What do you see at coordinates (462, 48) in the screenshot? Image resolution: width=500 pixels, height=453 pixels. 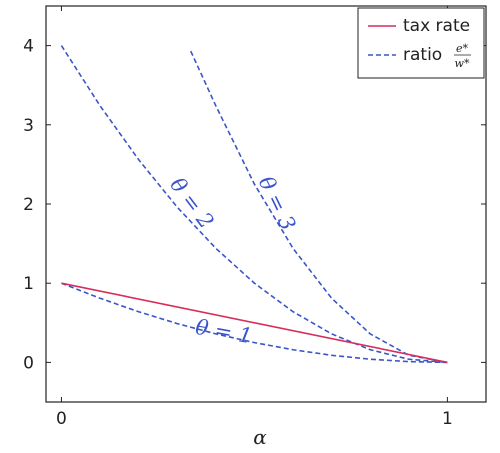 I see `legend-ratio-numerator: e*` at bounding box center [462, 48].